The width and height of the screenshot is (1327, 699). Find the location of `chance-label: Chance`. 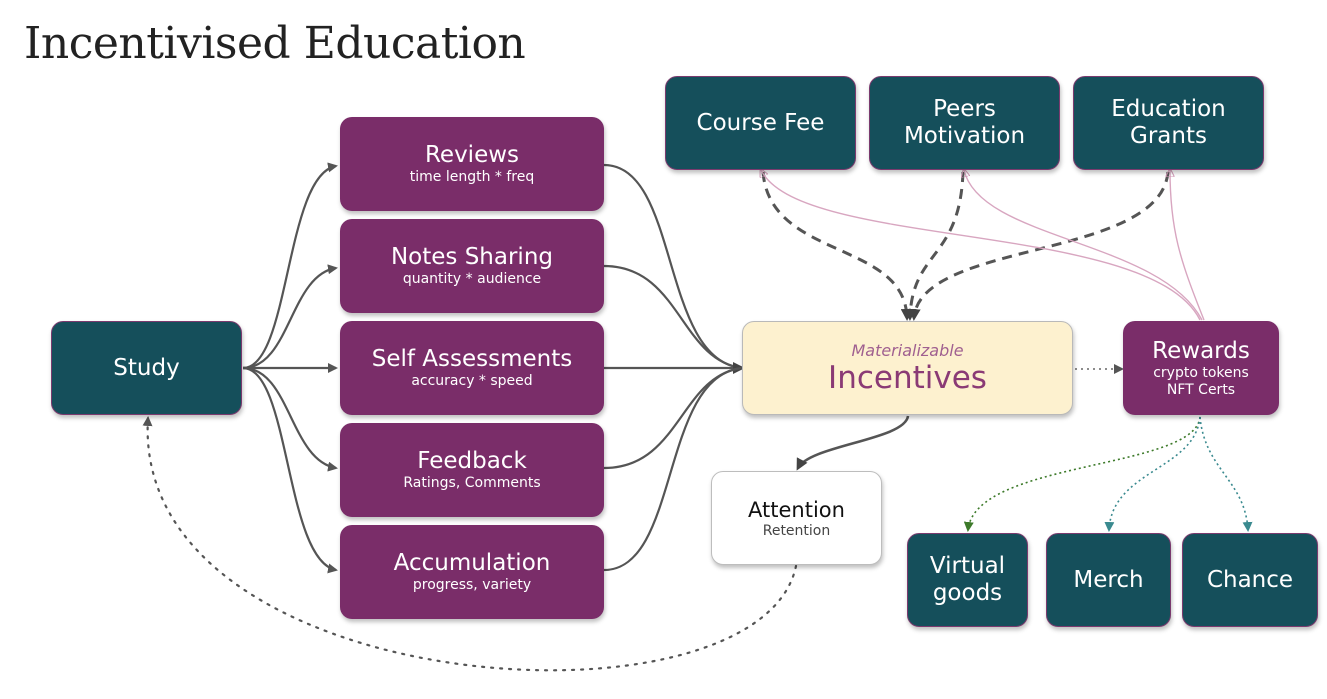

chance-label: Chance is located at coordinates (1250, 579).